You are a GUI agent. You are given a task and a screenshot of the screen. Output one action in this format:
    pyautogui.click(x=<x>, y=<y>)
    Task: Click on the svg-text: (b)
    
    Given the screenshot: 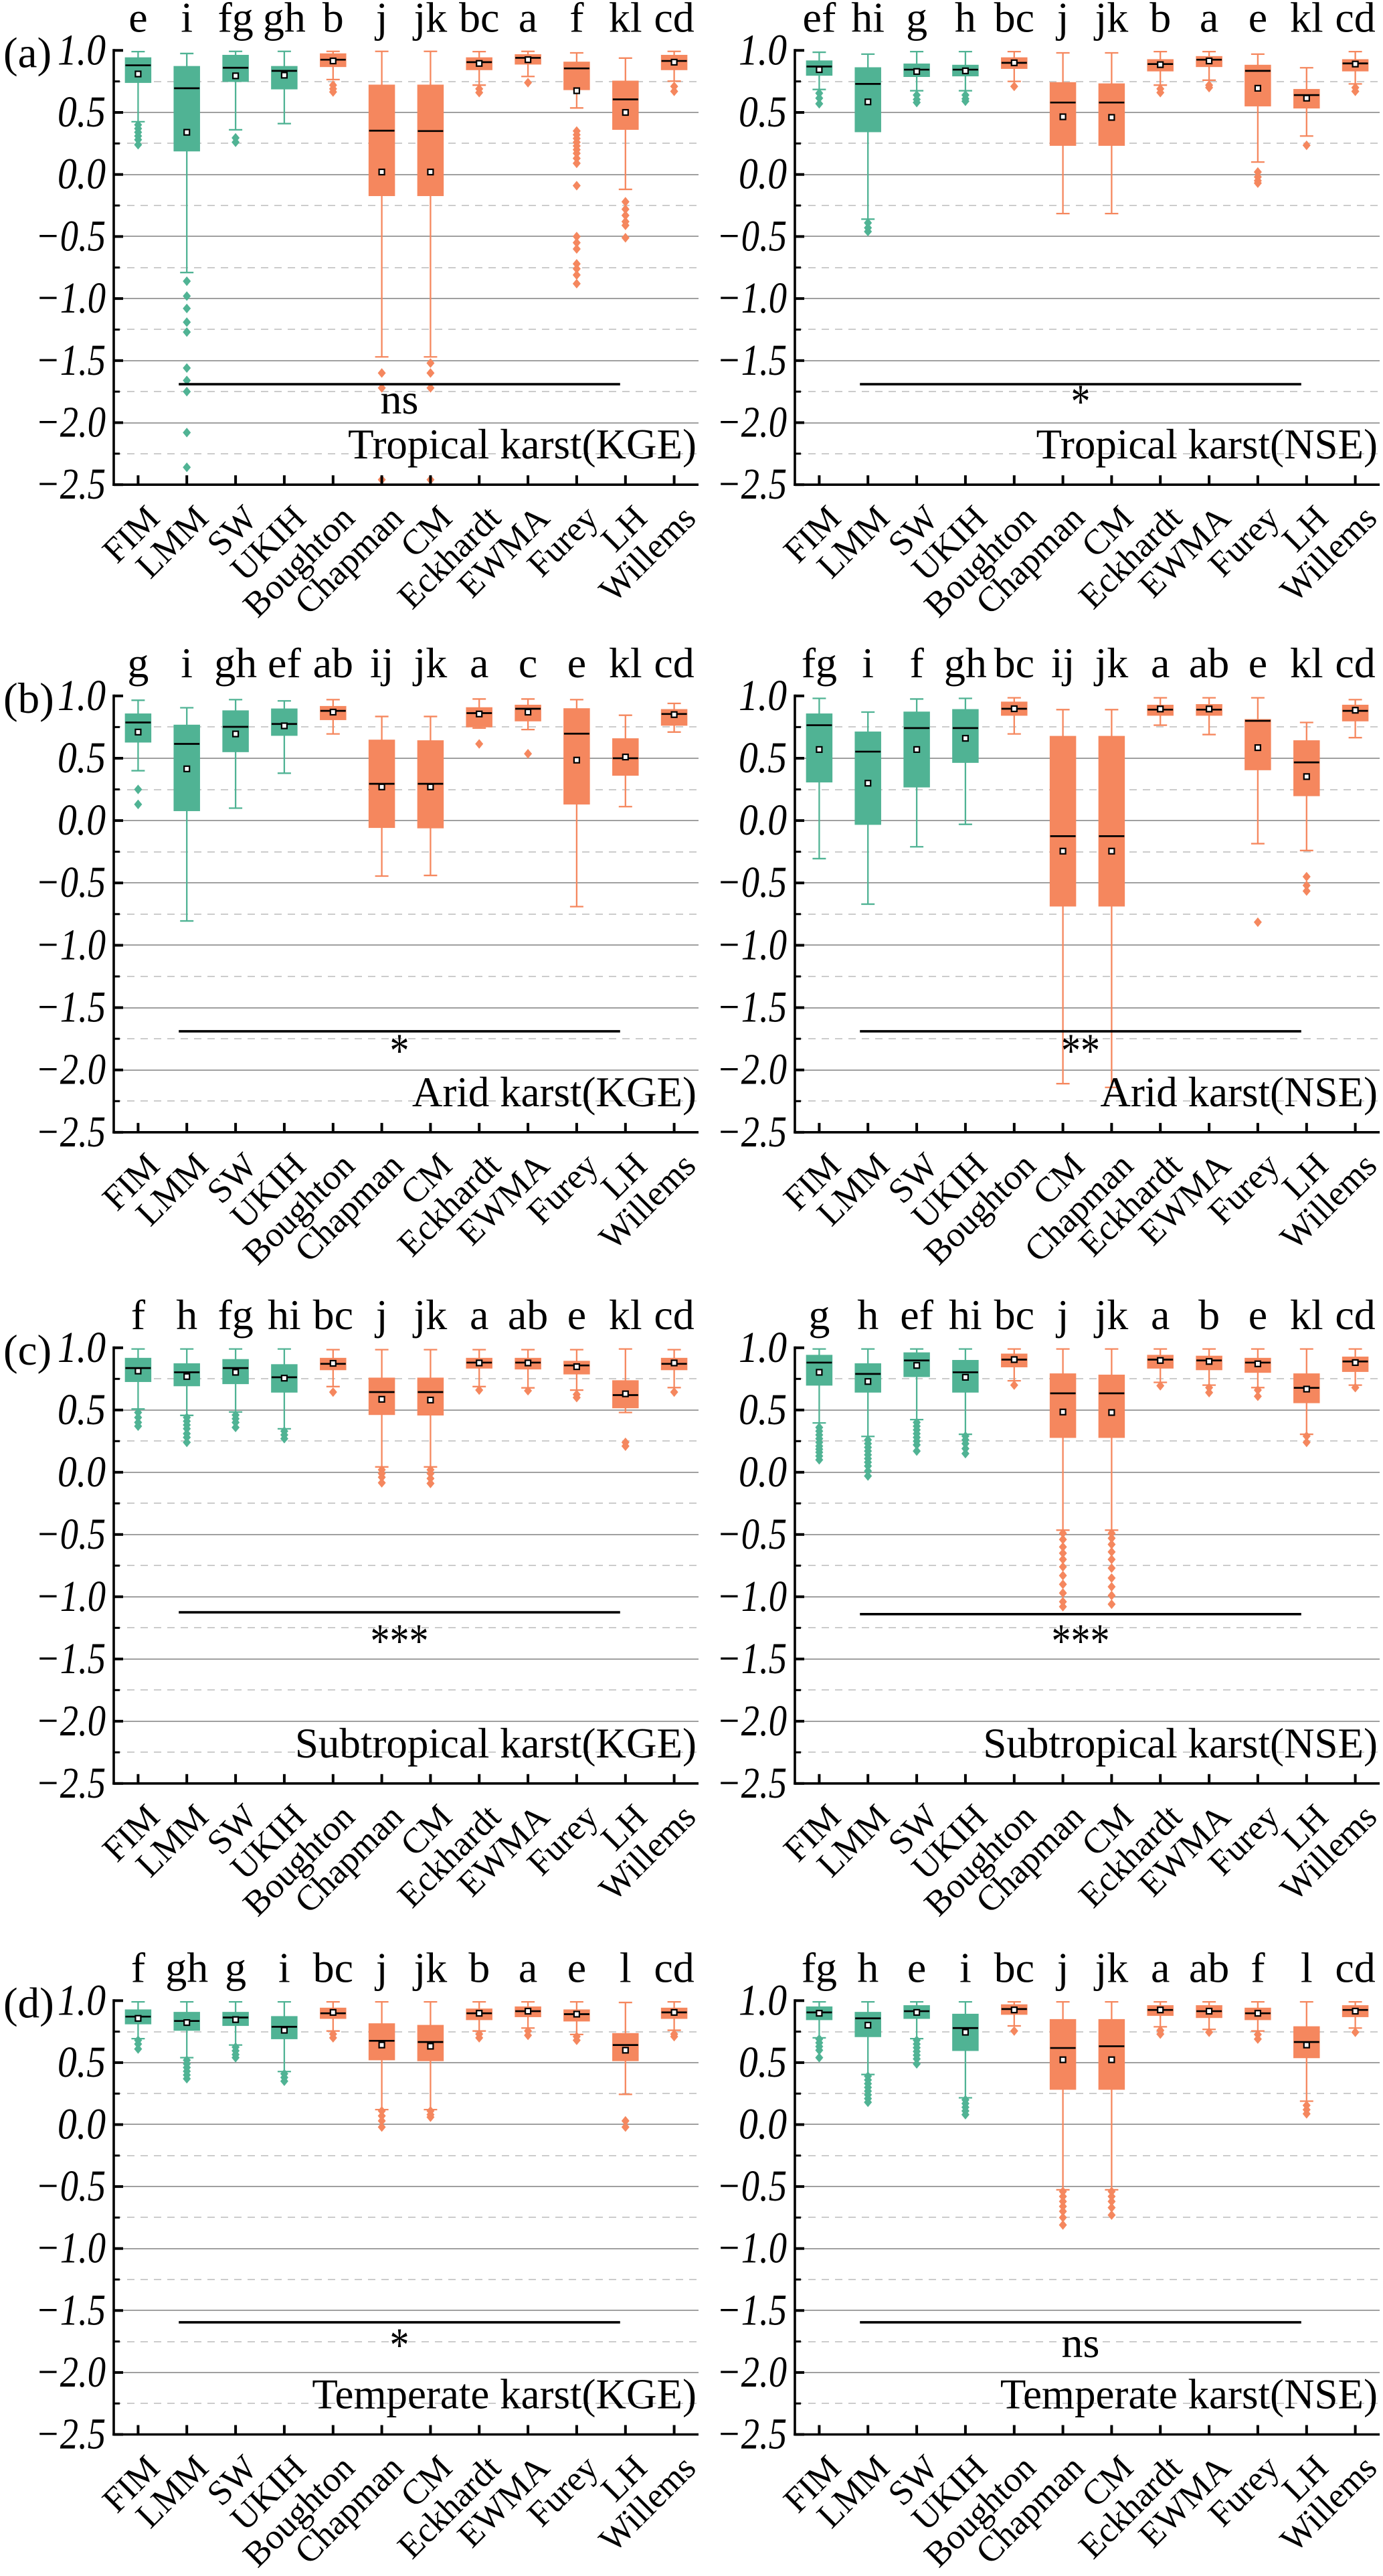 What is the action you would take?
    pyautogui.click(x=29, y=699)
    